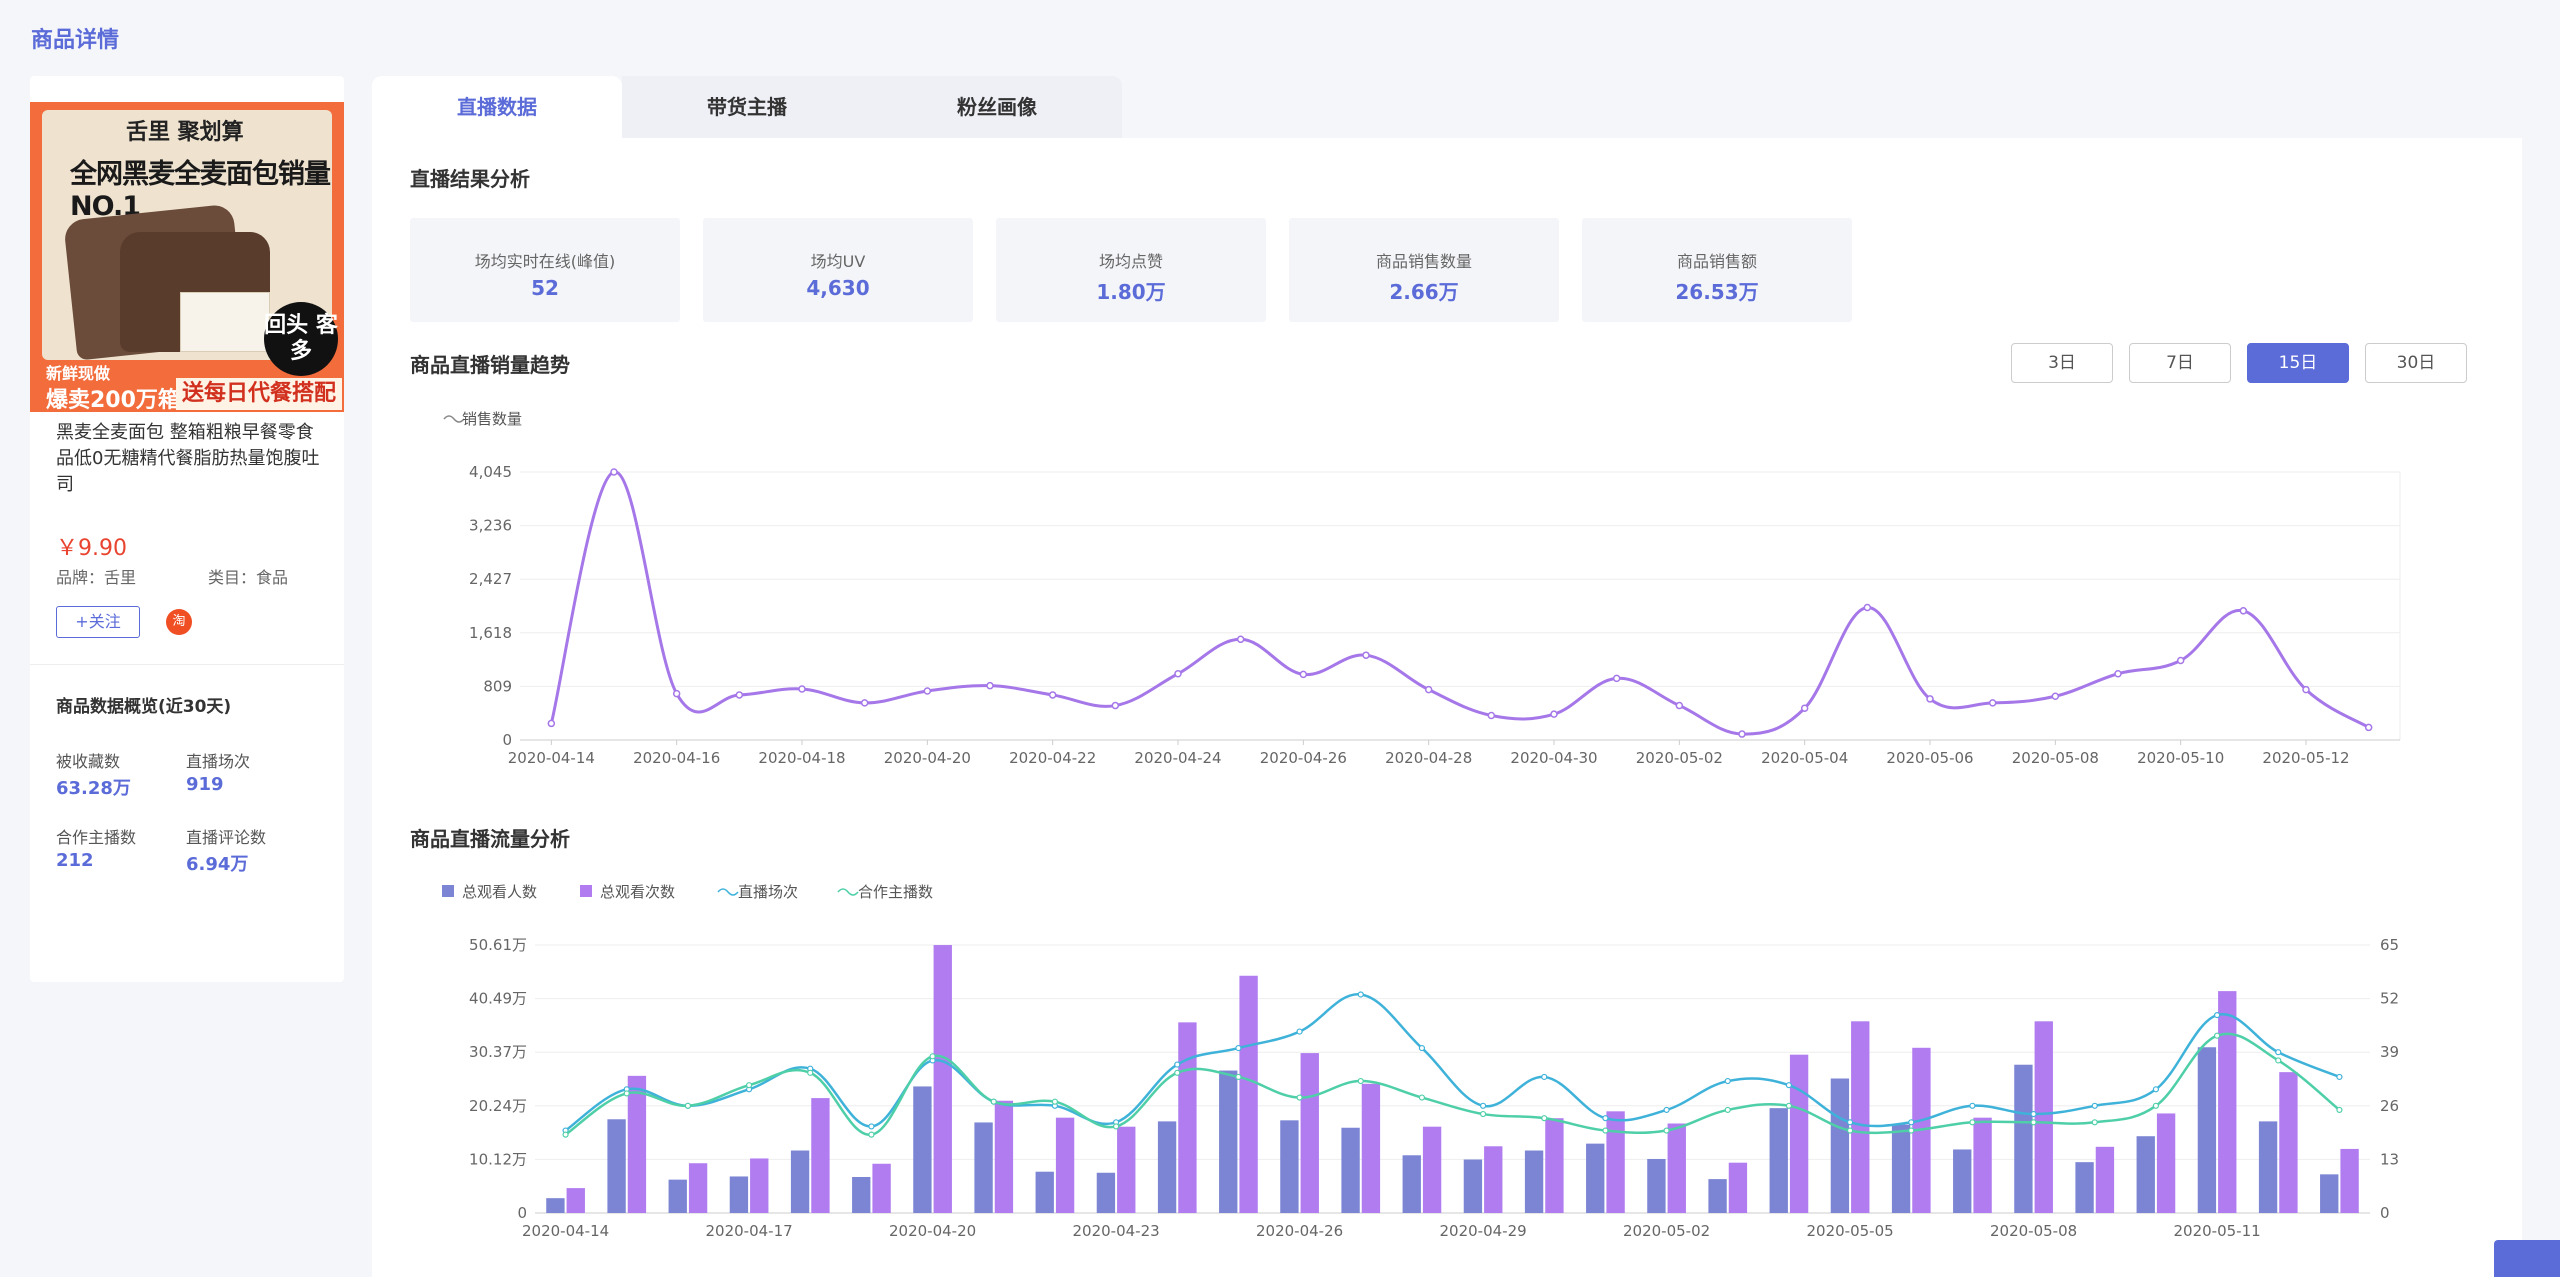 Image resolution: width=2560 pixels, height=1277 pixels. Describe the element at coordinates (997, 107) in the screenshot. I see `tab-fans: 粉丝画像` at that location.